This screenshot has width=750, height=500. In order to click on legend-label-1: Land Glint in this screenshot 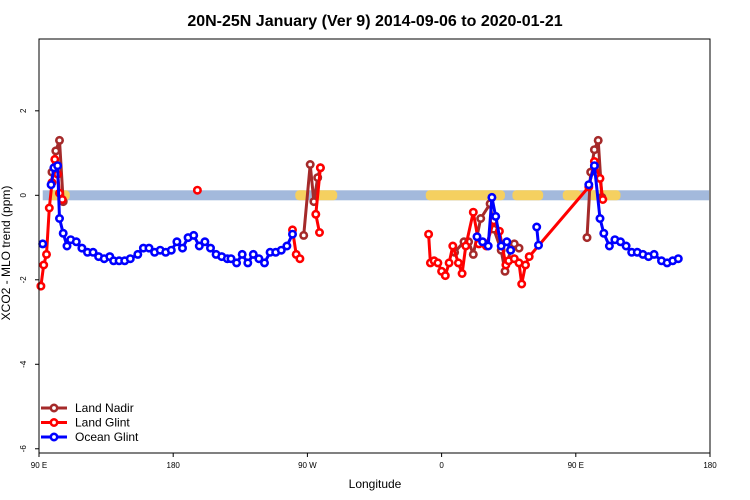, I will do `click(102, 423)`.